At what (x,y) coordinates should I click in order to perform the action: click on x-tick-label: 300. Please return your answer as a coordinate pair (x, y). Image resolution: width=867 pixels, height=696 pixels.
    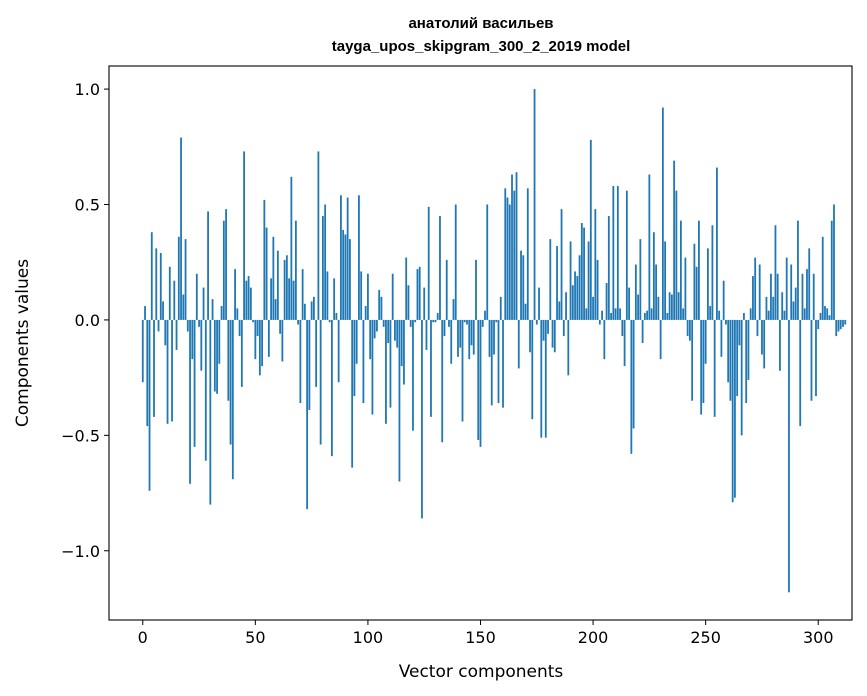
    Looking at the image, I should click on (818, 637).